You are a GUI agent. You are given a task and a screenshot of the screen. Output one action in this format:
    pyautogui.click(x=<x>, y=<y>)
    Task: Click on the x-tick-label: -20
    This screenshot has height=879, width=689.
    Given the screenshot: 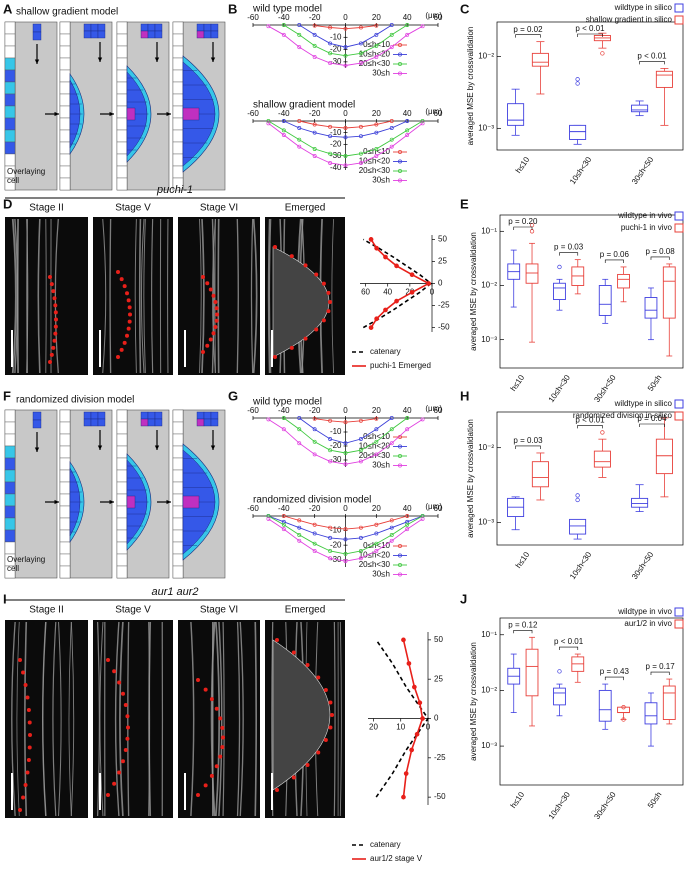 What is the action you would take?
    pyautogui.click(x=315, y=17)
    